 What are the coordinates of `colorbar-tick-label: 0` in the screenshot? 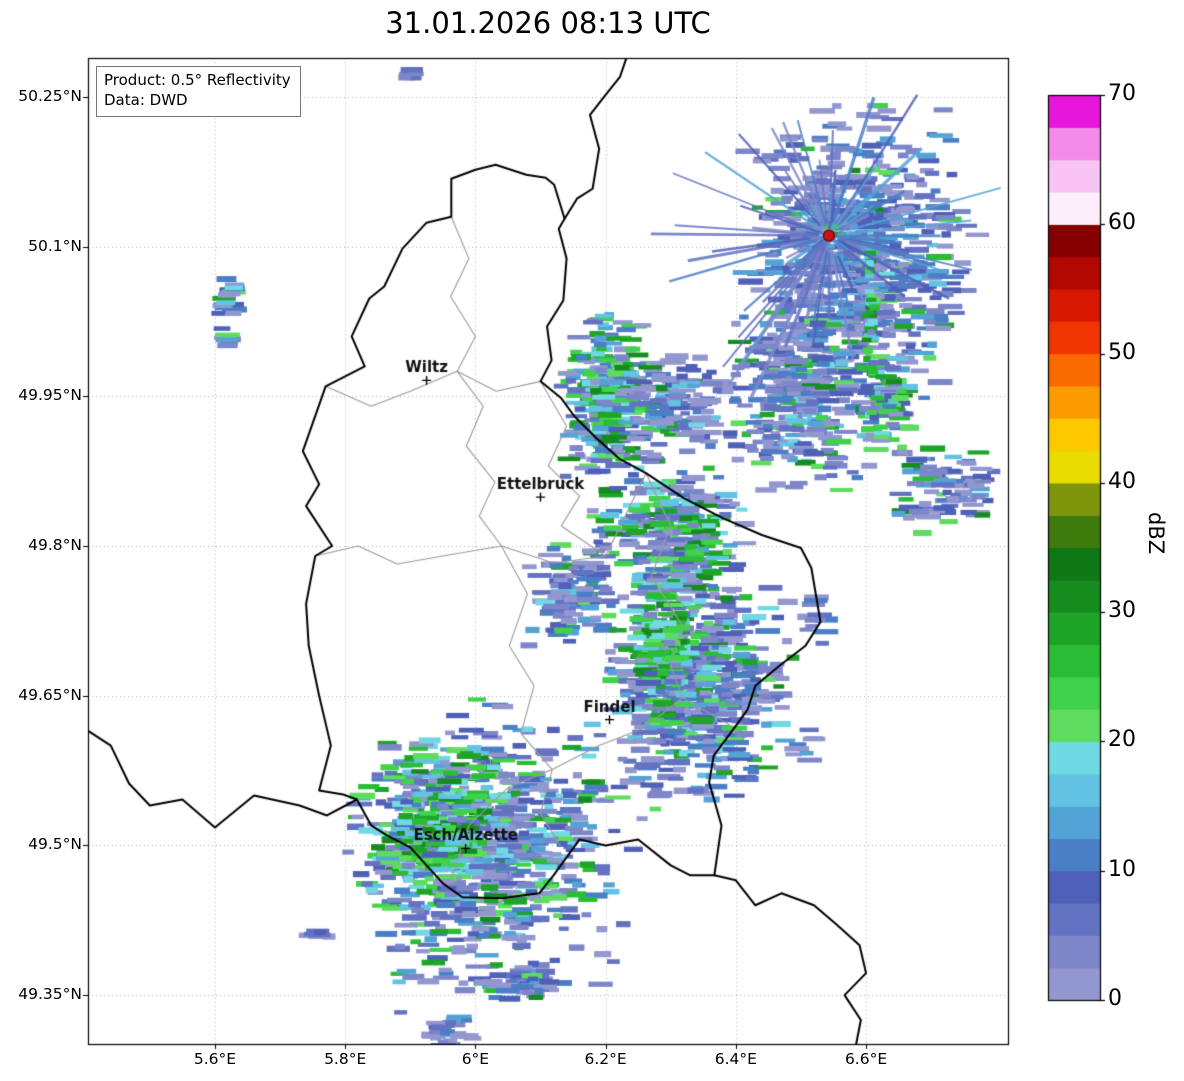 It's located at (1115, 998).